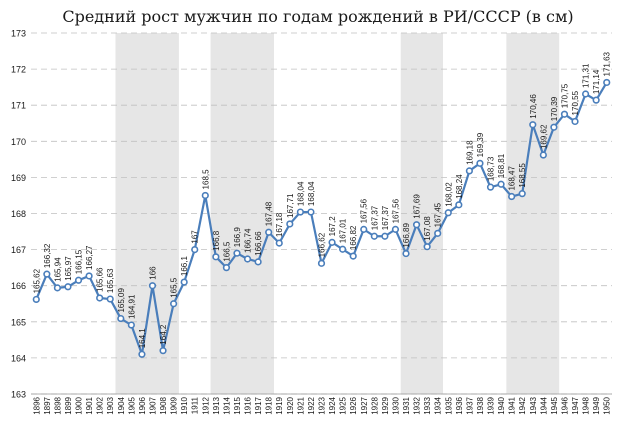 Image resolution: width=620 pixels, height=426 pixels. Describe the element at coordinates (36, 405) in the screenshot. I see `x-tick-label: 1896` at that location.